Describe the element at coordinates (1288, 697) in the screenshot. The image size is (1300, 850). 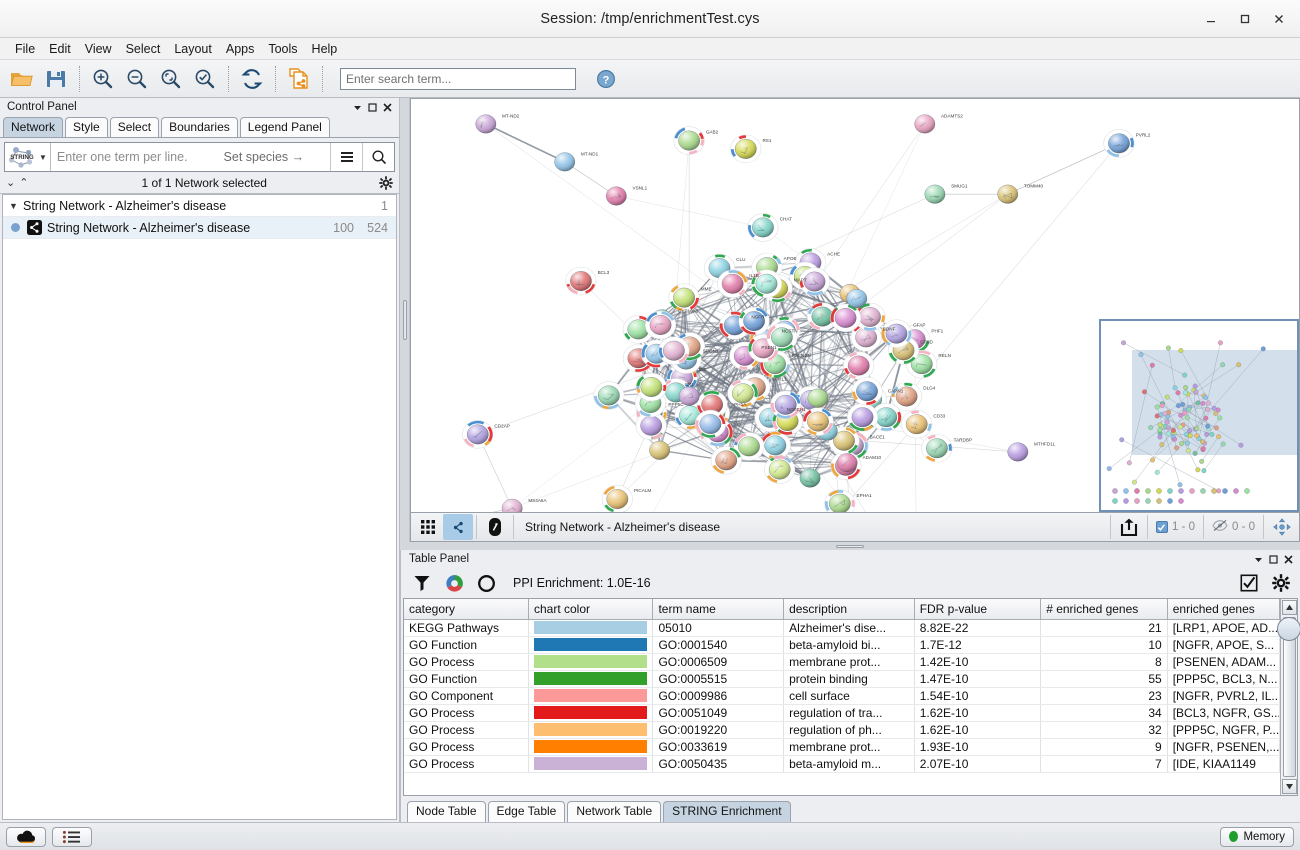
I see `table-vertical-scrollbar` at that location.